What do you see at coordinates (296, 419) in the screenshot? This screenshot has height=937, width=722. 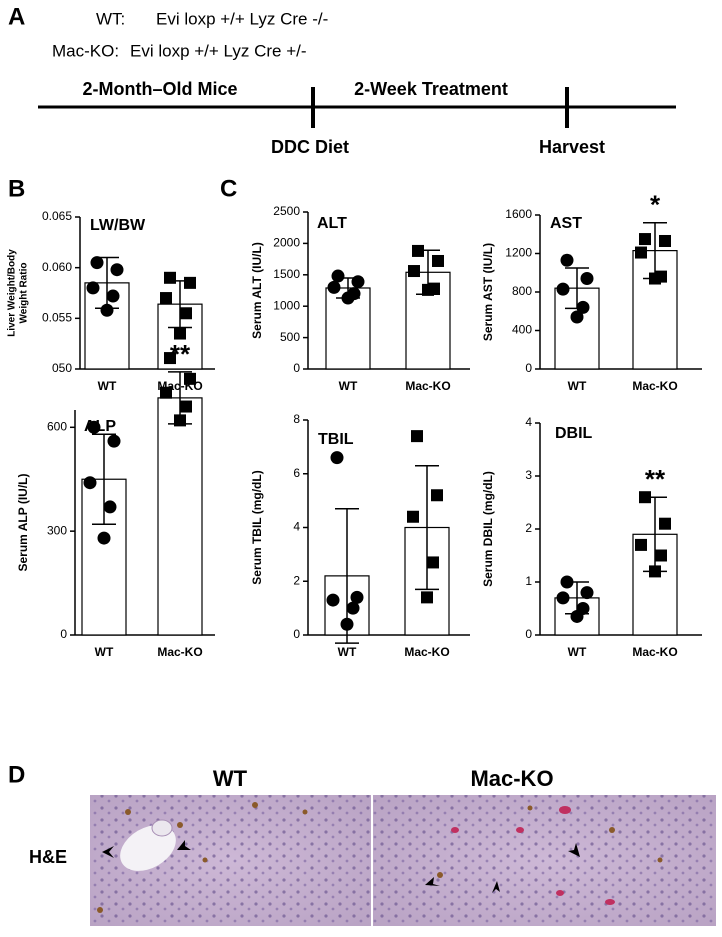 I see `y-tick-label: 8` at bounding box center [296, 419].